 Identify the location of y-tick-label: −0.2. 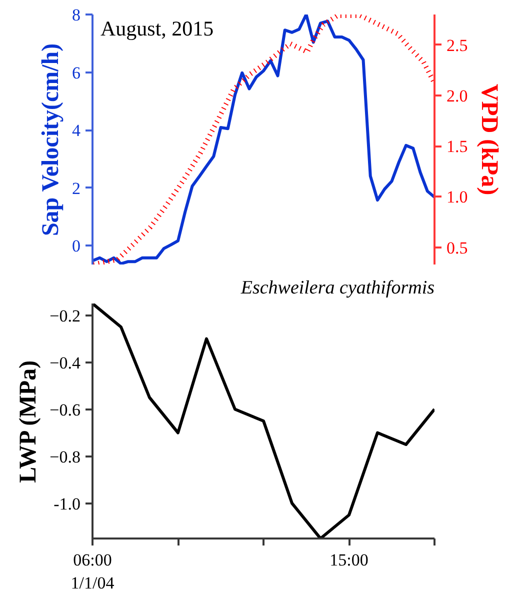
(65, 316).